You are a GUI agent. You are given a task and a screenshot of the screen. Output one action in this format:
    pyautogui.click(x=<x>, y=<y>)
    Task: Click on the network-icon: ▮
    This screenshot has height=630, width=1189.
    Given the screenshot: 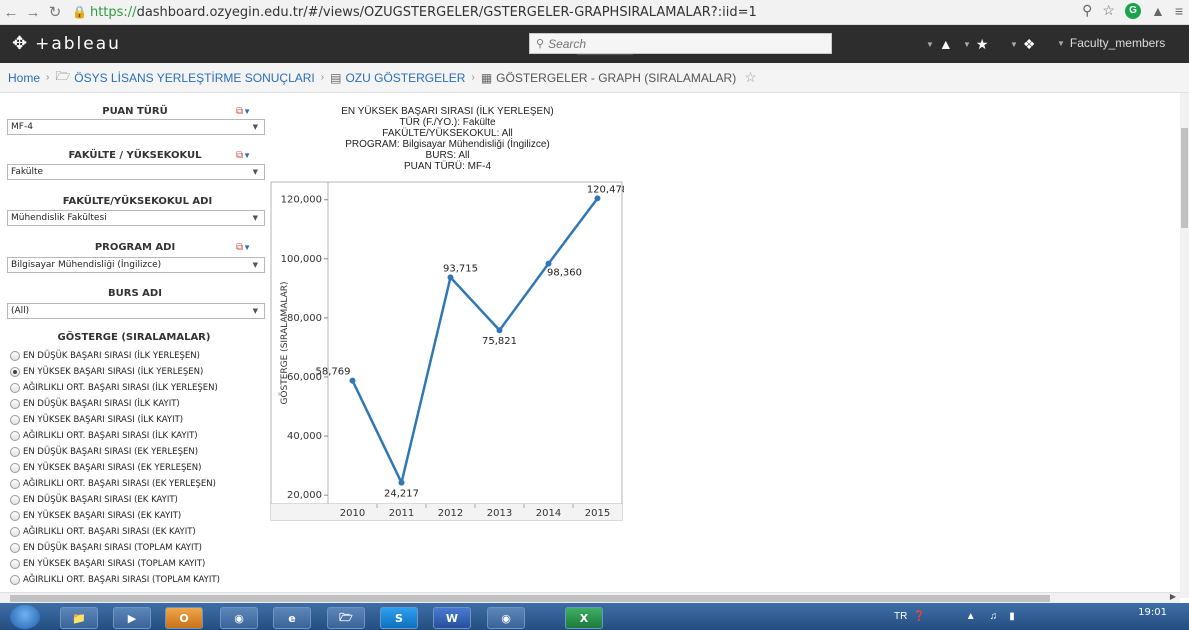 What is the action you would take?
    pyautogui.click(x=1012, y=616)
    